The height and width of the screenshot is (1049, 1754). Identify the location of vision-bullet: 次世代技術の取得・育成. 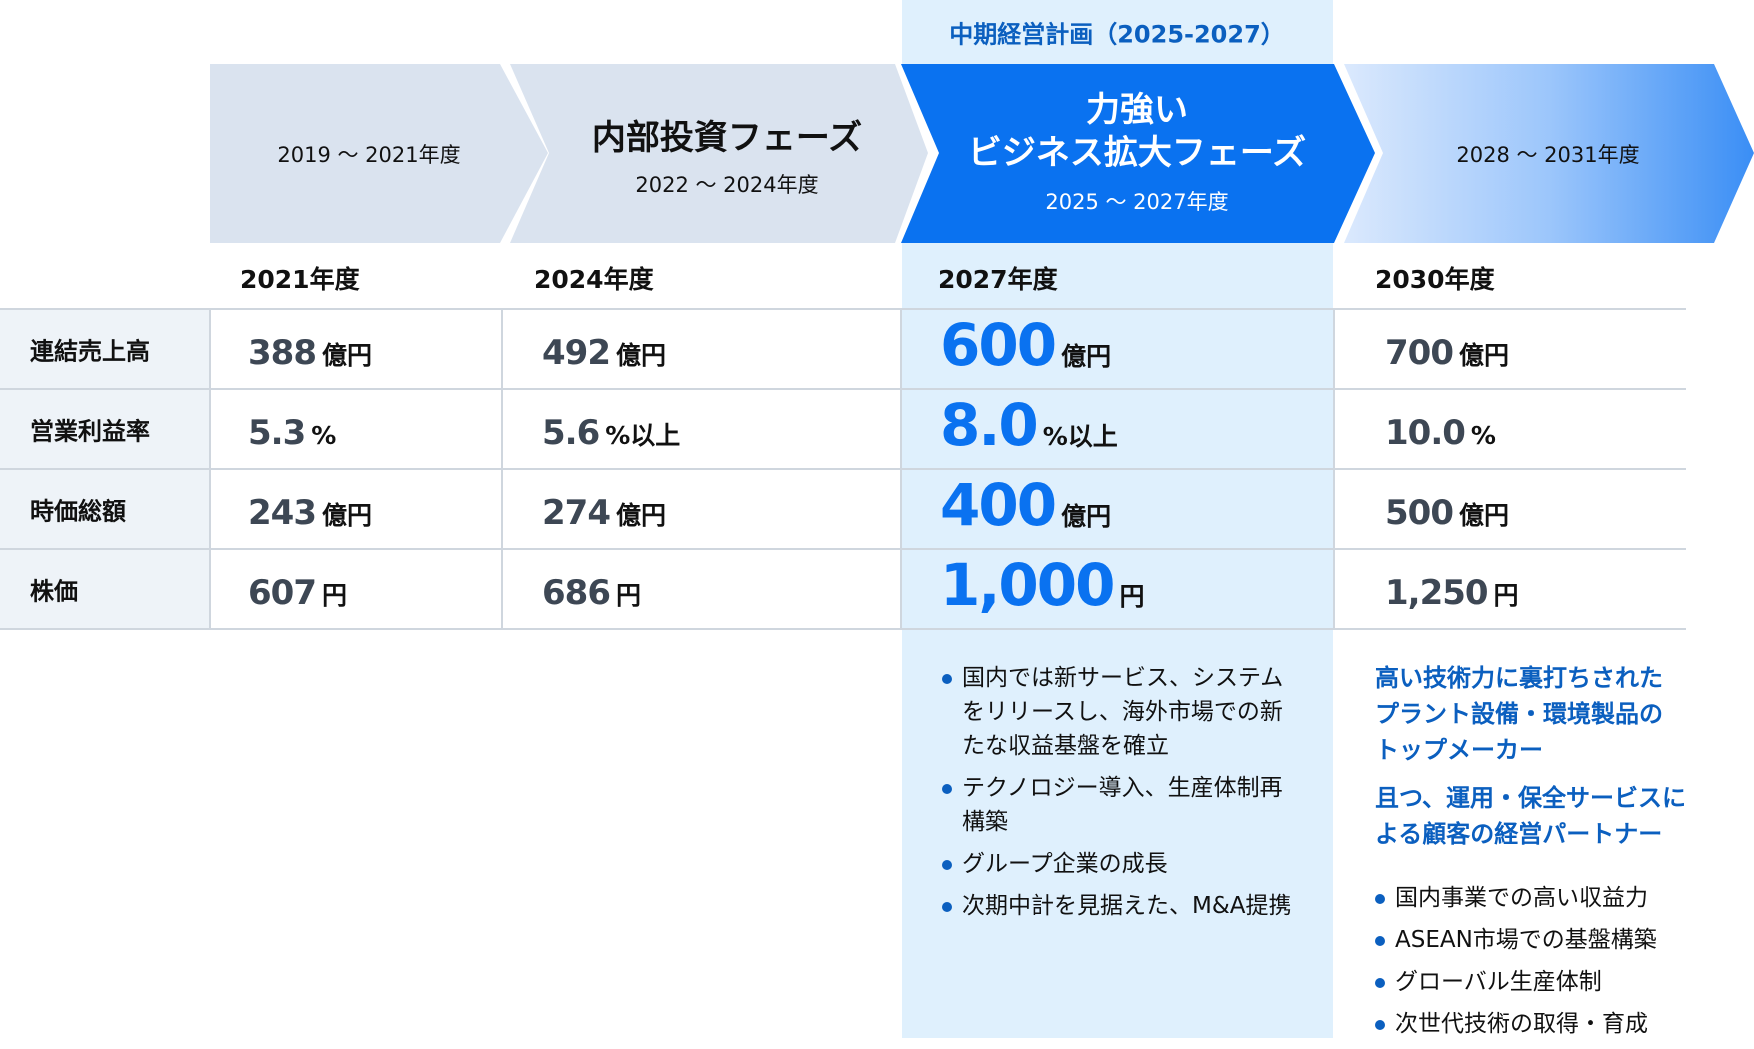
(1563, 1024).